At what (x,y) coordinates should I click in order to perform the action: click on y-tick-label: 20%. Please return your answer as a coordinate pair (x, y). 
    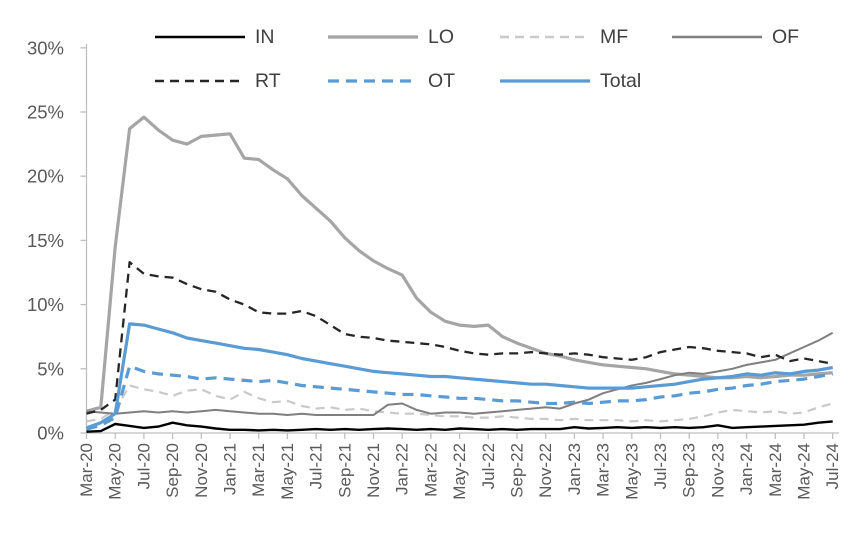
    Looking at the image, I should click on (45, 176).